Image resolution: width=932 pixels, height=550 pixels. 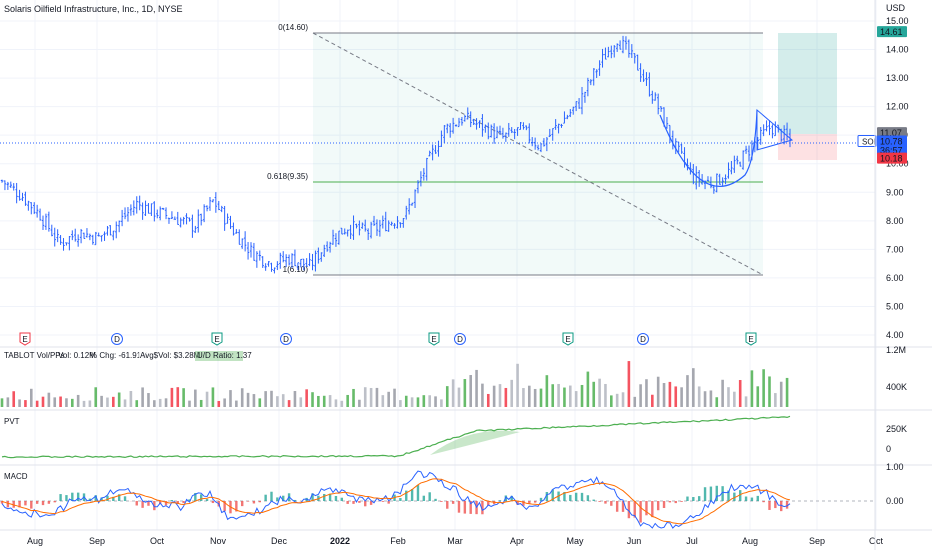 I want to click on price-tick-label: 10.00, so click(x=897, y=164).